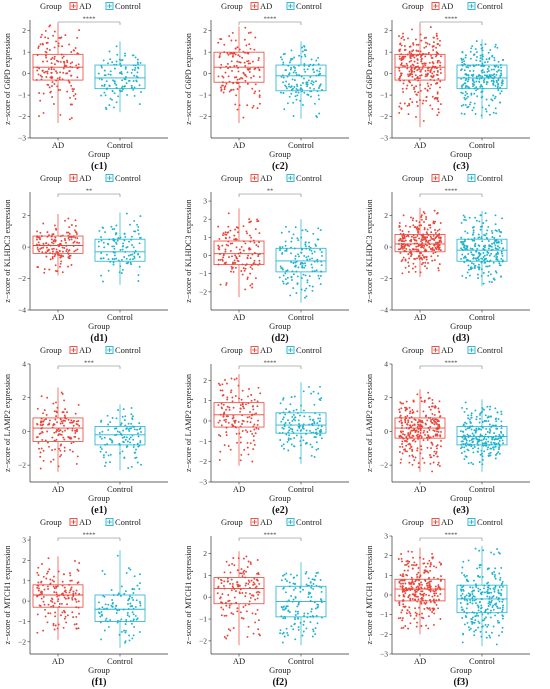 The height and width of the screenshot is (689, 550). I want to click on series-ad, so click(420, 591).